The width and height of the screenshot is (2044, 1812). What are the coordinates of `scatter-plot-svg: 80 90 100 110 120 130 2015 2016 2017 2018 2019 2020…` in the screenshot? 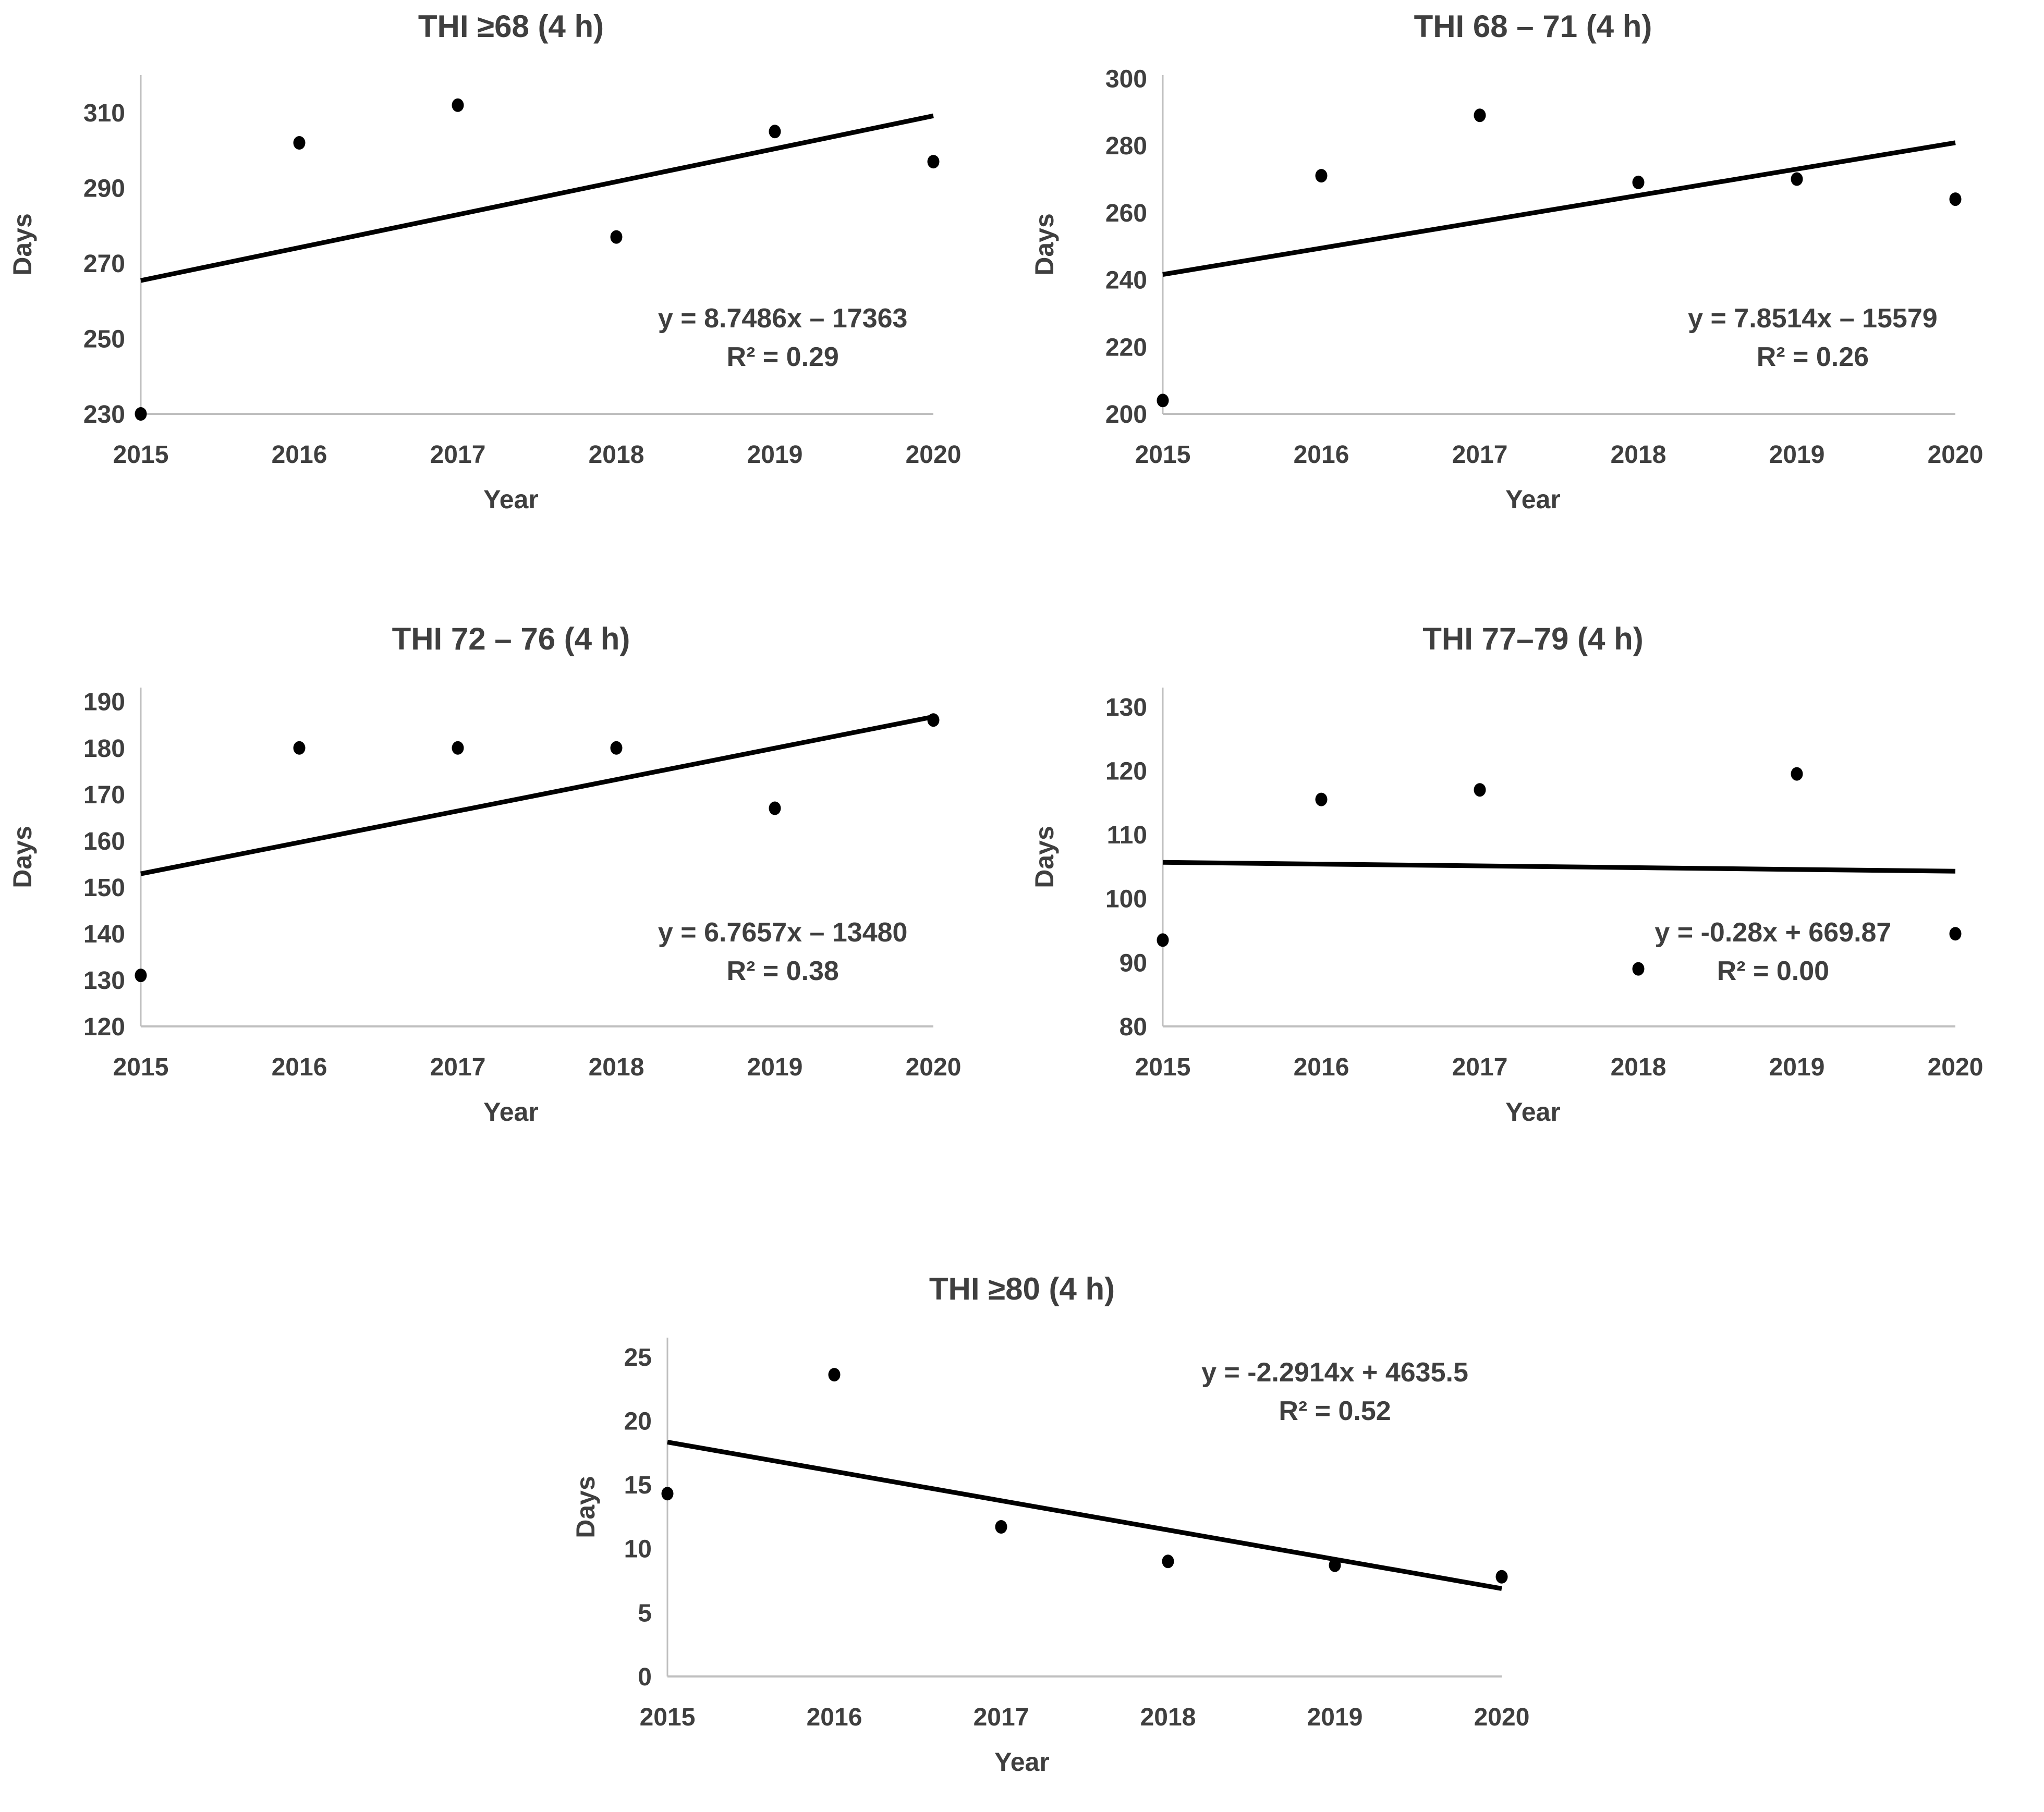 It's located at (1506, 883).